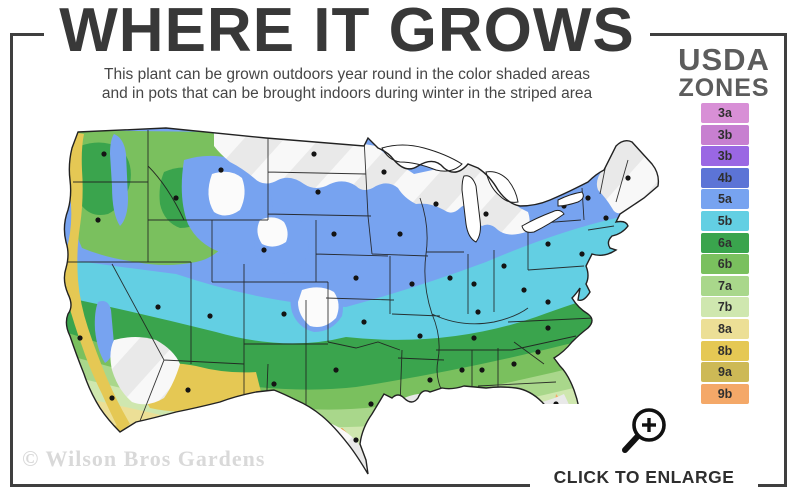  Describe the element at coordinates (725, 372) in the screenshot. I see `legend-zone-chip-9a: 9a` at that location.